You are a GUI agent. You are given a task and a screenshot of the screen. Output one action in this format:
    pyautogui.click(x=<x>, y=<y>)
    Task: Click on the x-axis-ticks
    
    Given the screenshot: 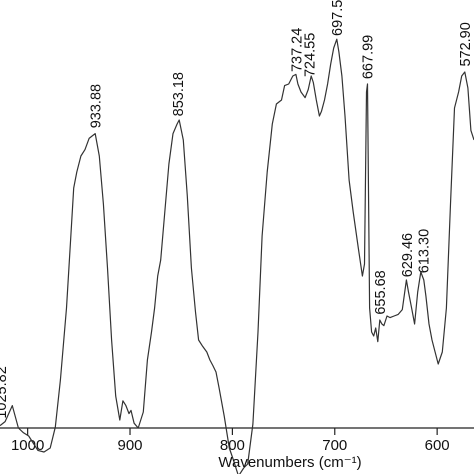 What is the action you would take?
    pyautogui.click(x=232, y=431)
    